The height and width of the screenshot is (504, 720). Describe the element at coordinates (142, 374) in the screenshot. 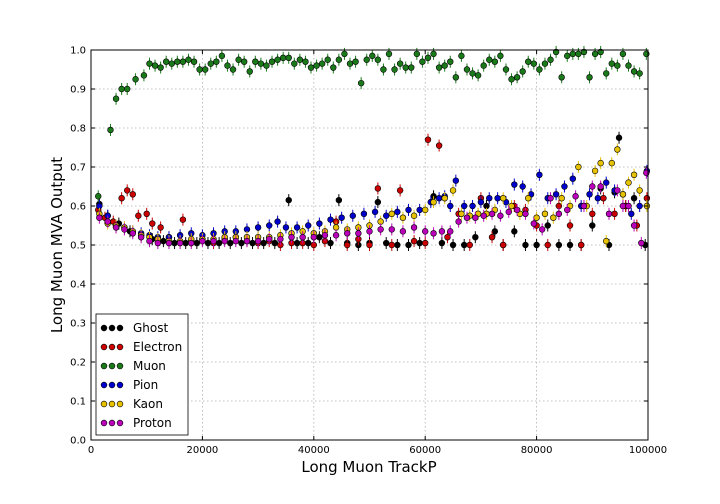

I see `legend: Ghost Electron Muon Pion Kaon Proton` at that location.